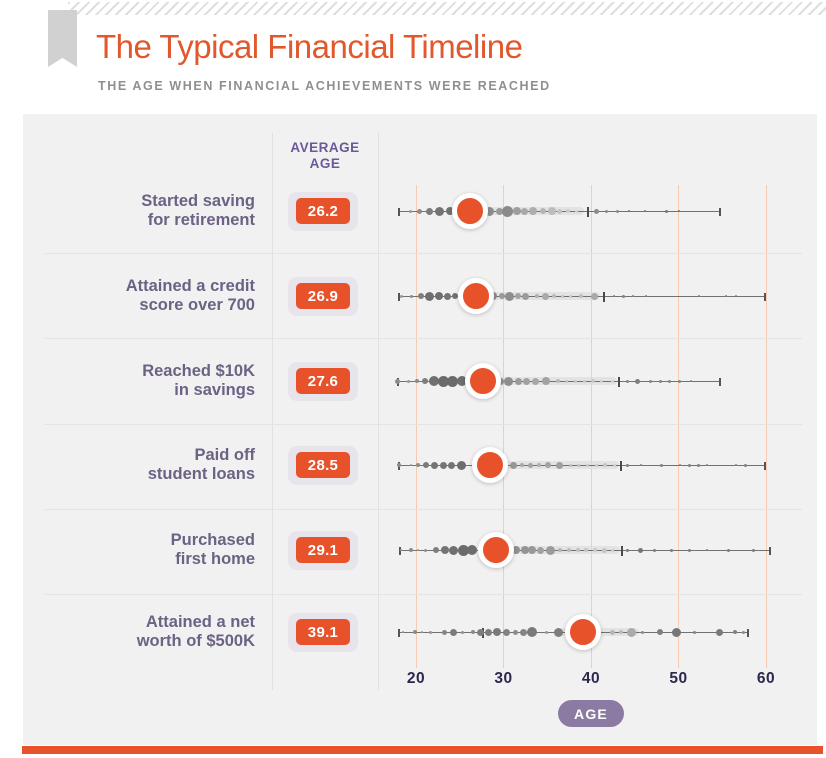 This screenshot has width=826, height=758. Describe the element at coordinates (416, 678) in the screenshot. I see `axis-tick-label: 20` at that location.